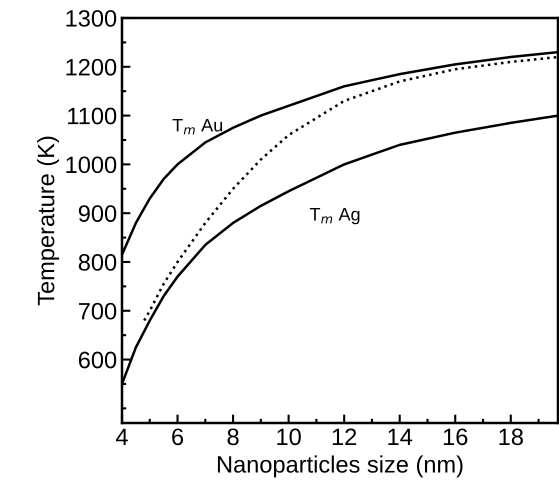  What do you see at coordinates (92, 116) in the screenshot?
I see `y-tick-label: 1100` at bounding box center [92, 116].